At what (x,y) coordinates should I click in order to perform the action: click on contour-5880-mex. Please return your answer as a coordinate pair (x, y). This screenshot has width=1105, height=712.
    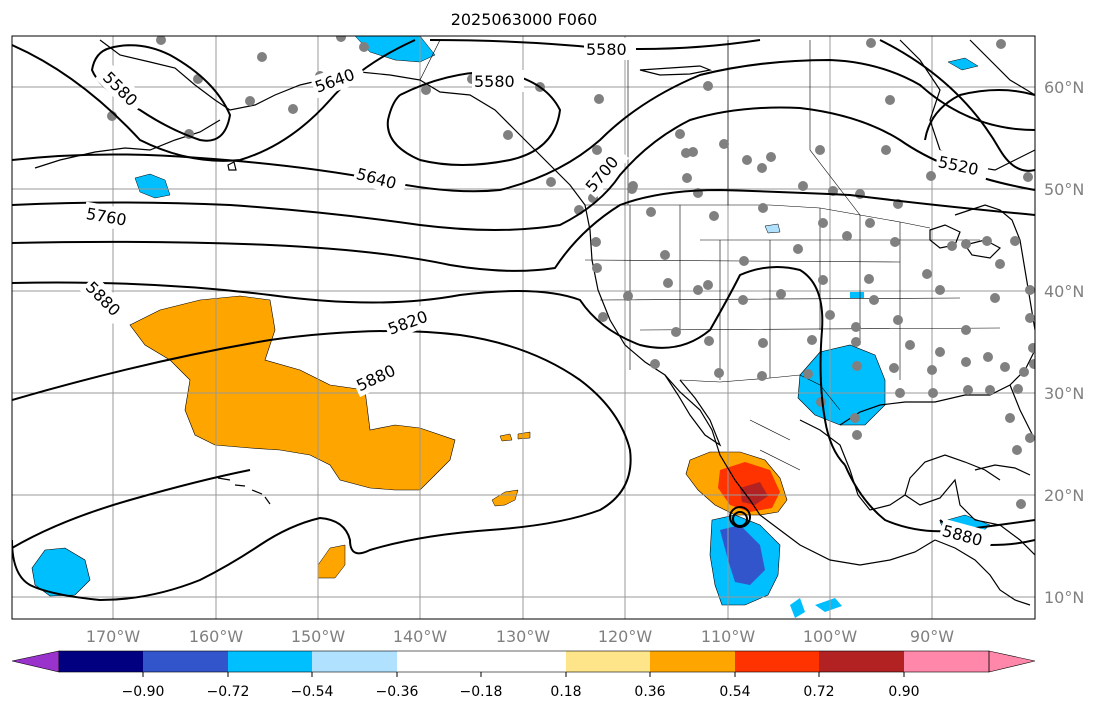
    Looking at the image, I should click on (131, 509).